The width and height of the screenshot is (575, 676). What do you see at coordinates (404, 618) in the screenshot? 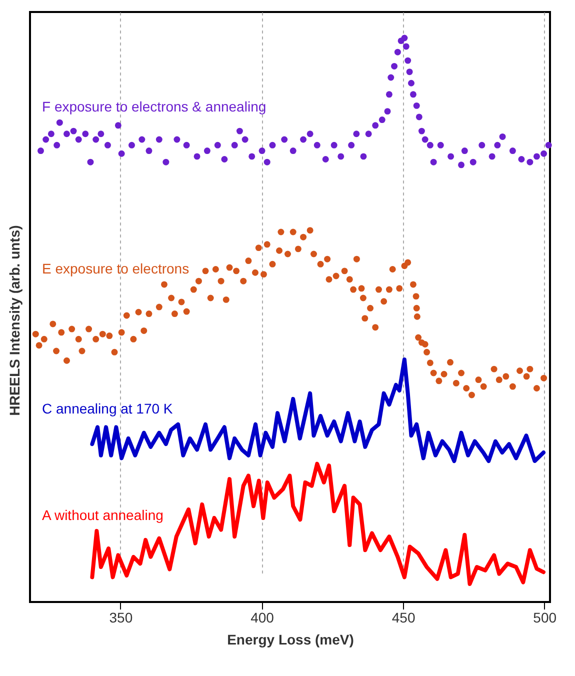
I see `x-tick-label: 450` at bounding box center [404, 618].